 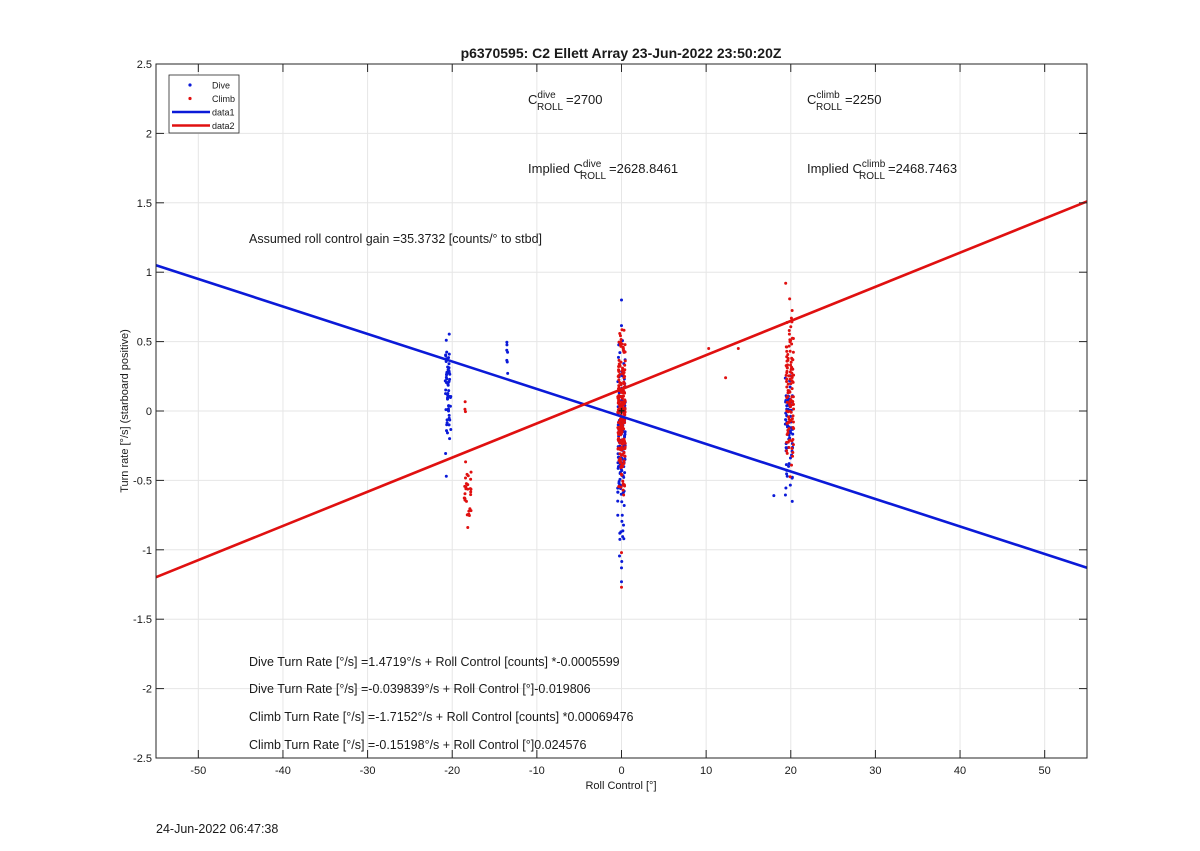 What do you see at coordinates (882, 170) in the screenshot?
I see `annotation-implied-climb: Implied Cclimb ROLL=2468.7463` at bounding box center [882, 170].